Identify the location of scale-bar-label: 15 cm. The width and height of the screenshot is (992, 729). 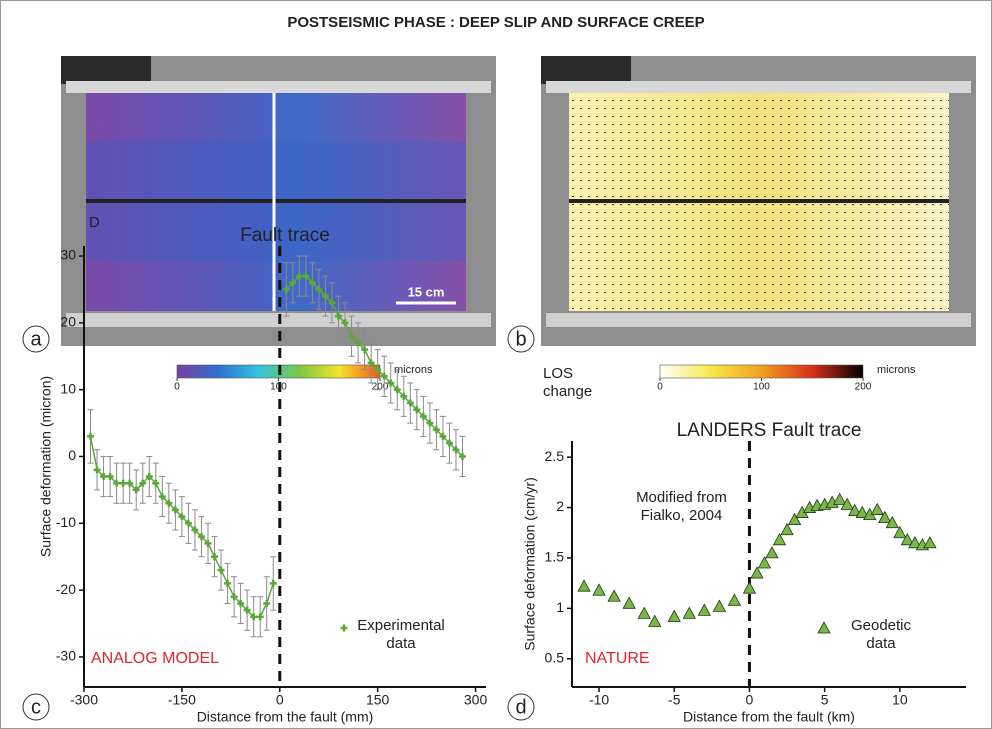
(426, 291).